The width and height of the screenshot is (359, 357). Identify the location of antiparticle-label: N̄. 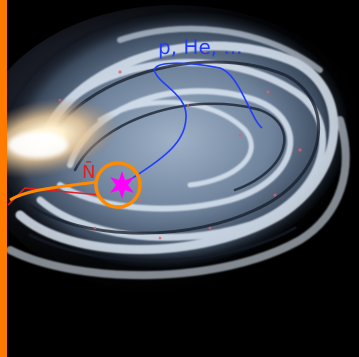
(88, 172).